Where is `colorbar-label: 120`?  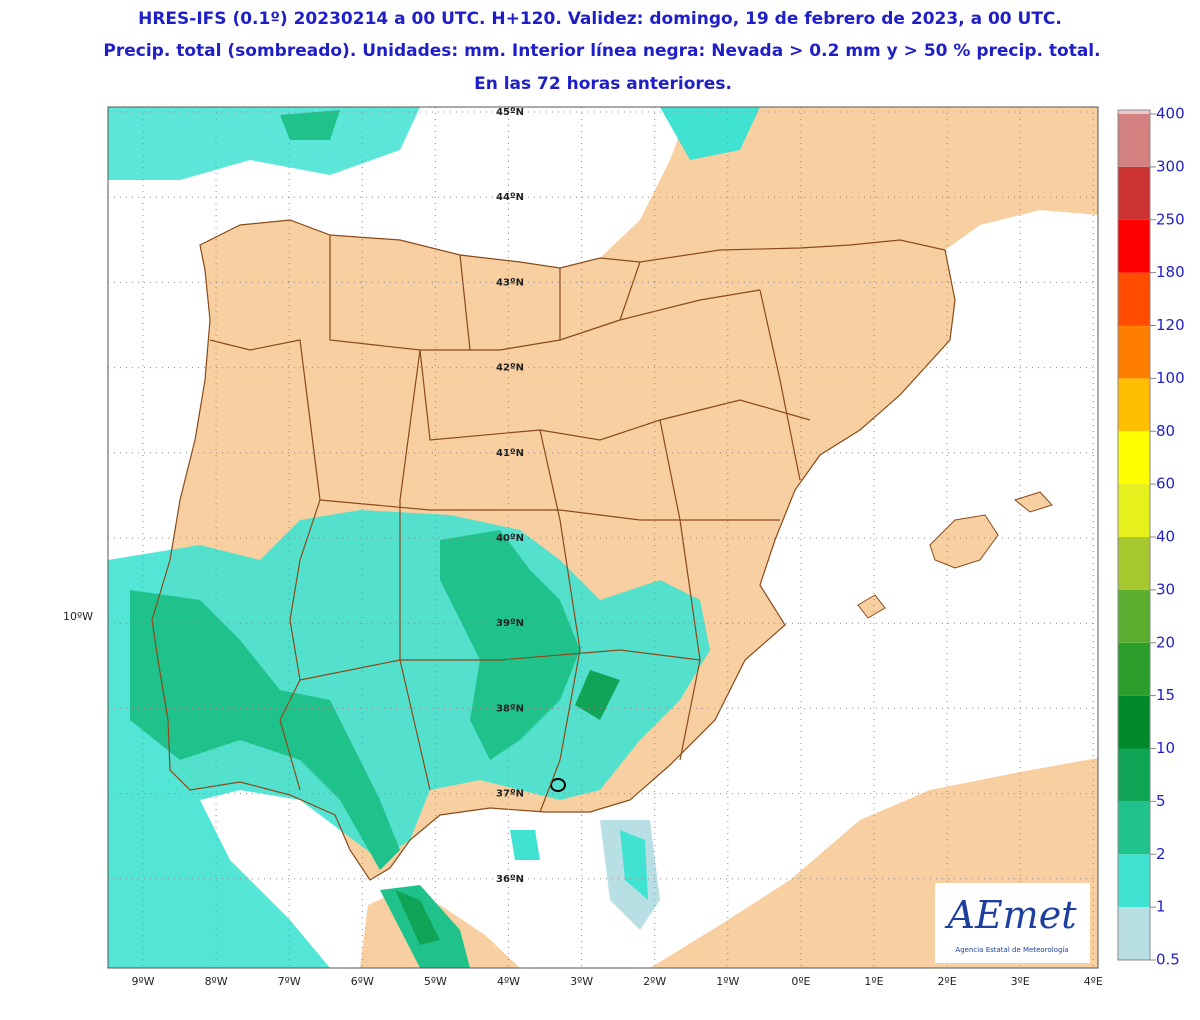 colorbar-label: 120 is located at coordinates (1170, 325).